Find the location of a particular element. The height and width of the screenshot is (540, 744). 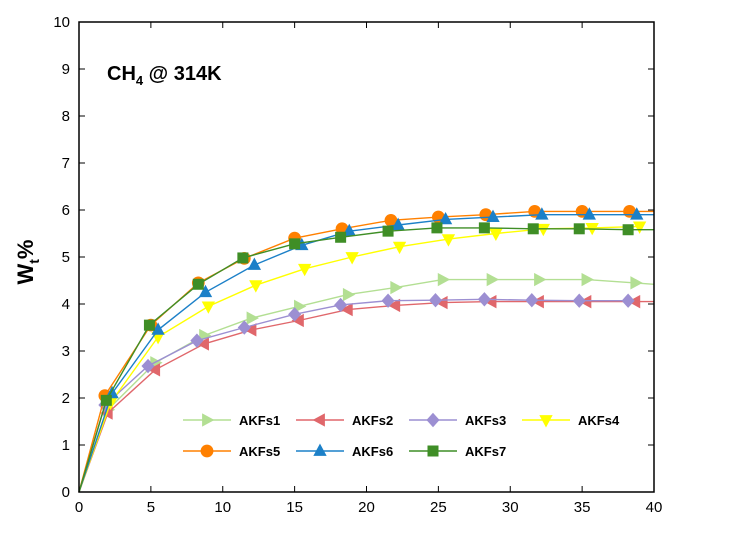

ylabel-main: W is located at coordinates (25, 274).